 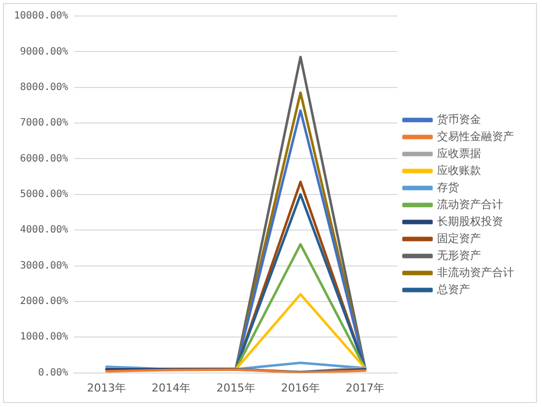 I want to click on y-tick-label: 5000.00%, so click(x=44, y=194).